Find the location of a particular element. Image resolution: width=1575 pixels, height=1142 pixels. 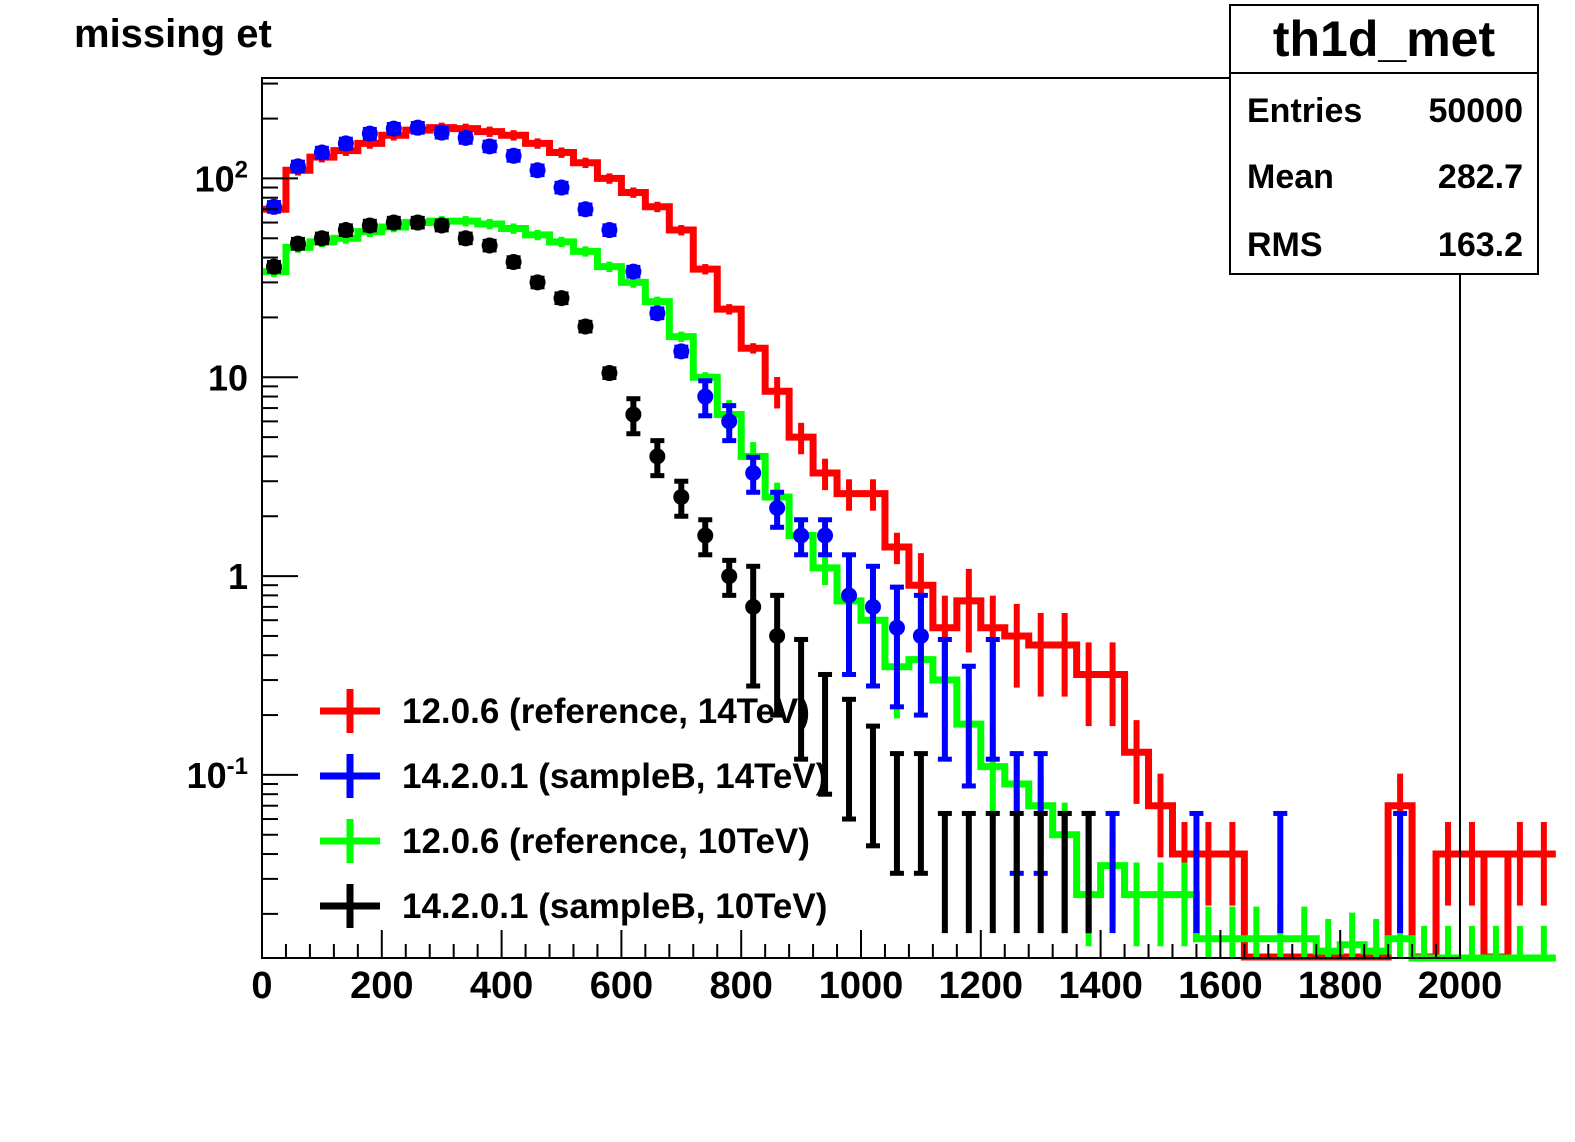

x-tick-label: 1600 is located at coordinates (1220, 986).